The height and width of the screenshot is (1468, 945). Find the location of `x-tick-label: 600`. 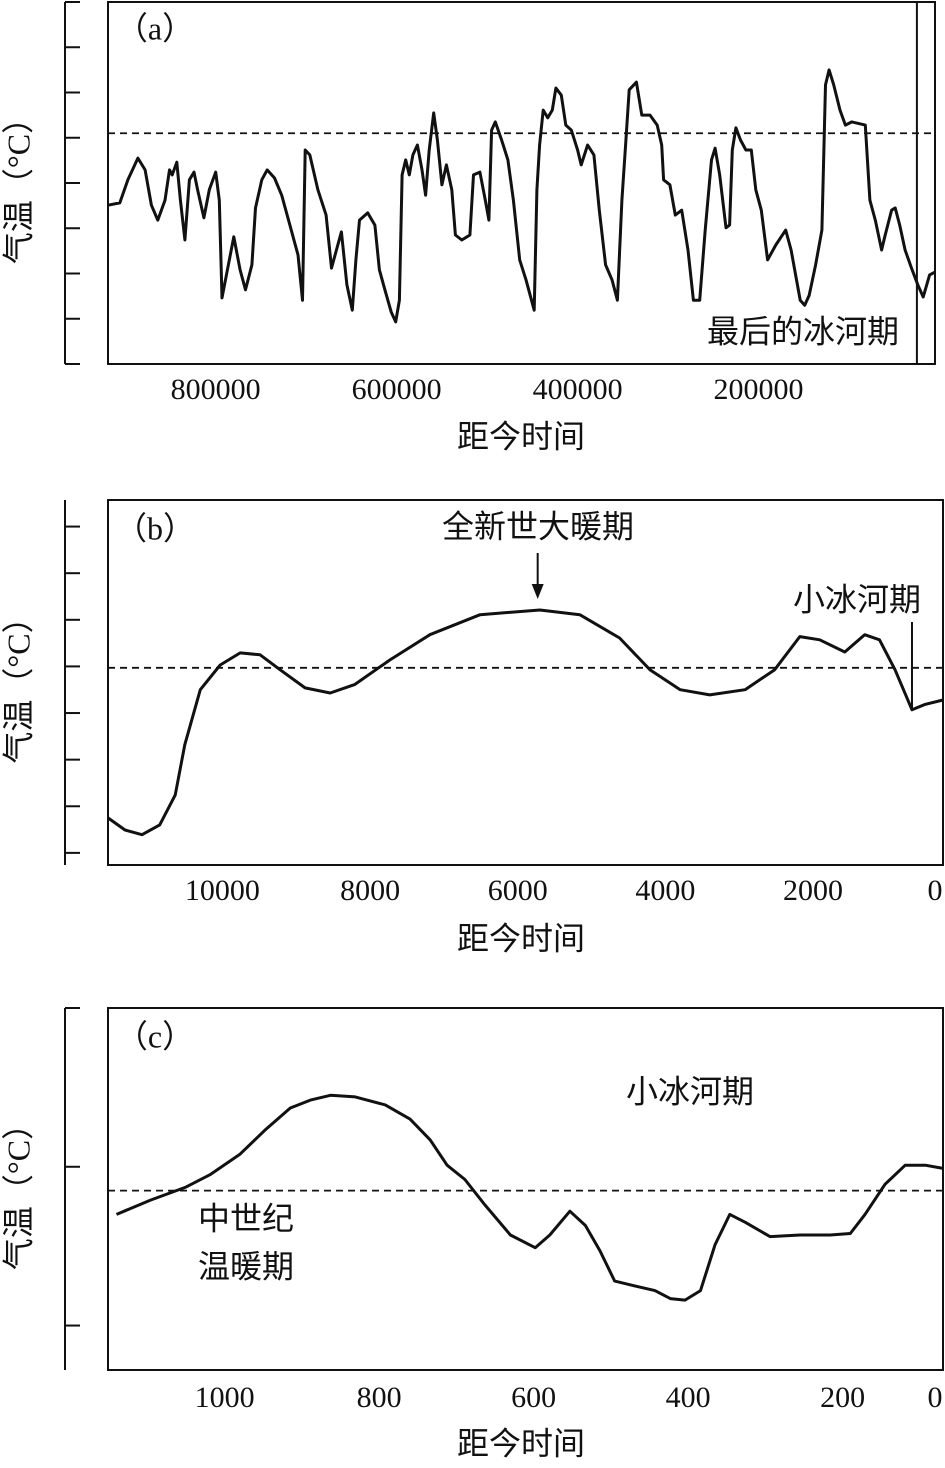

x-tick-label: 600 is located at coordinates (533, 1397).